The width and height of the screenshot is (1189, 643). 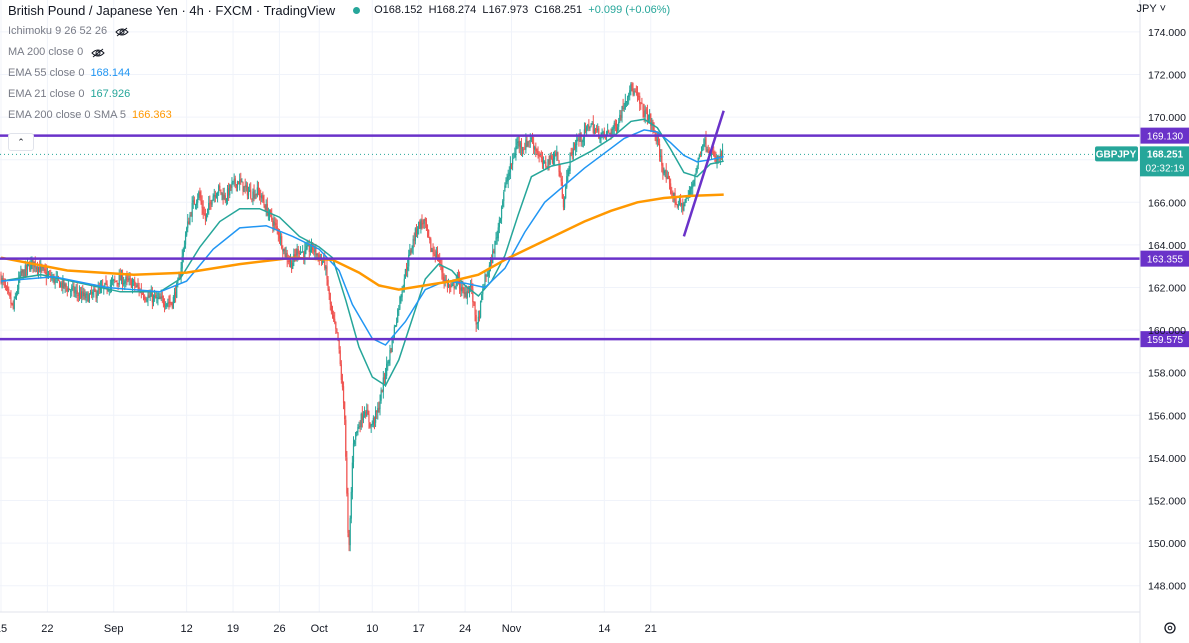 I want to click on gear-icon, so click(x=1170, y=628).